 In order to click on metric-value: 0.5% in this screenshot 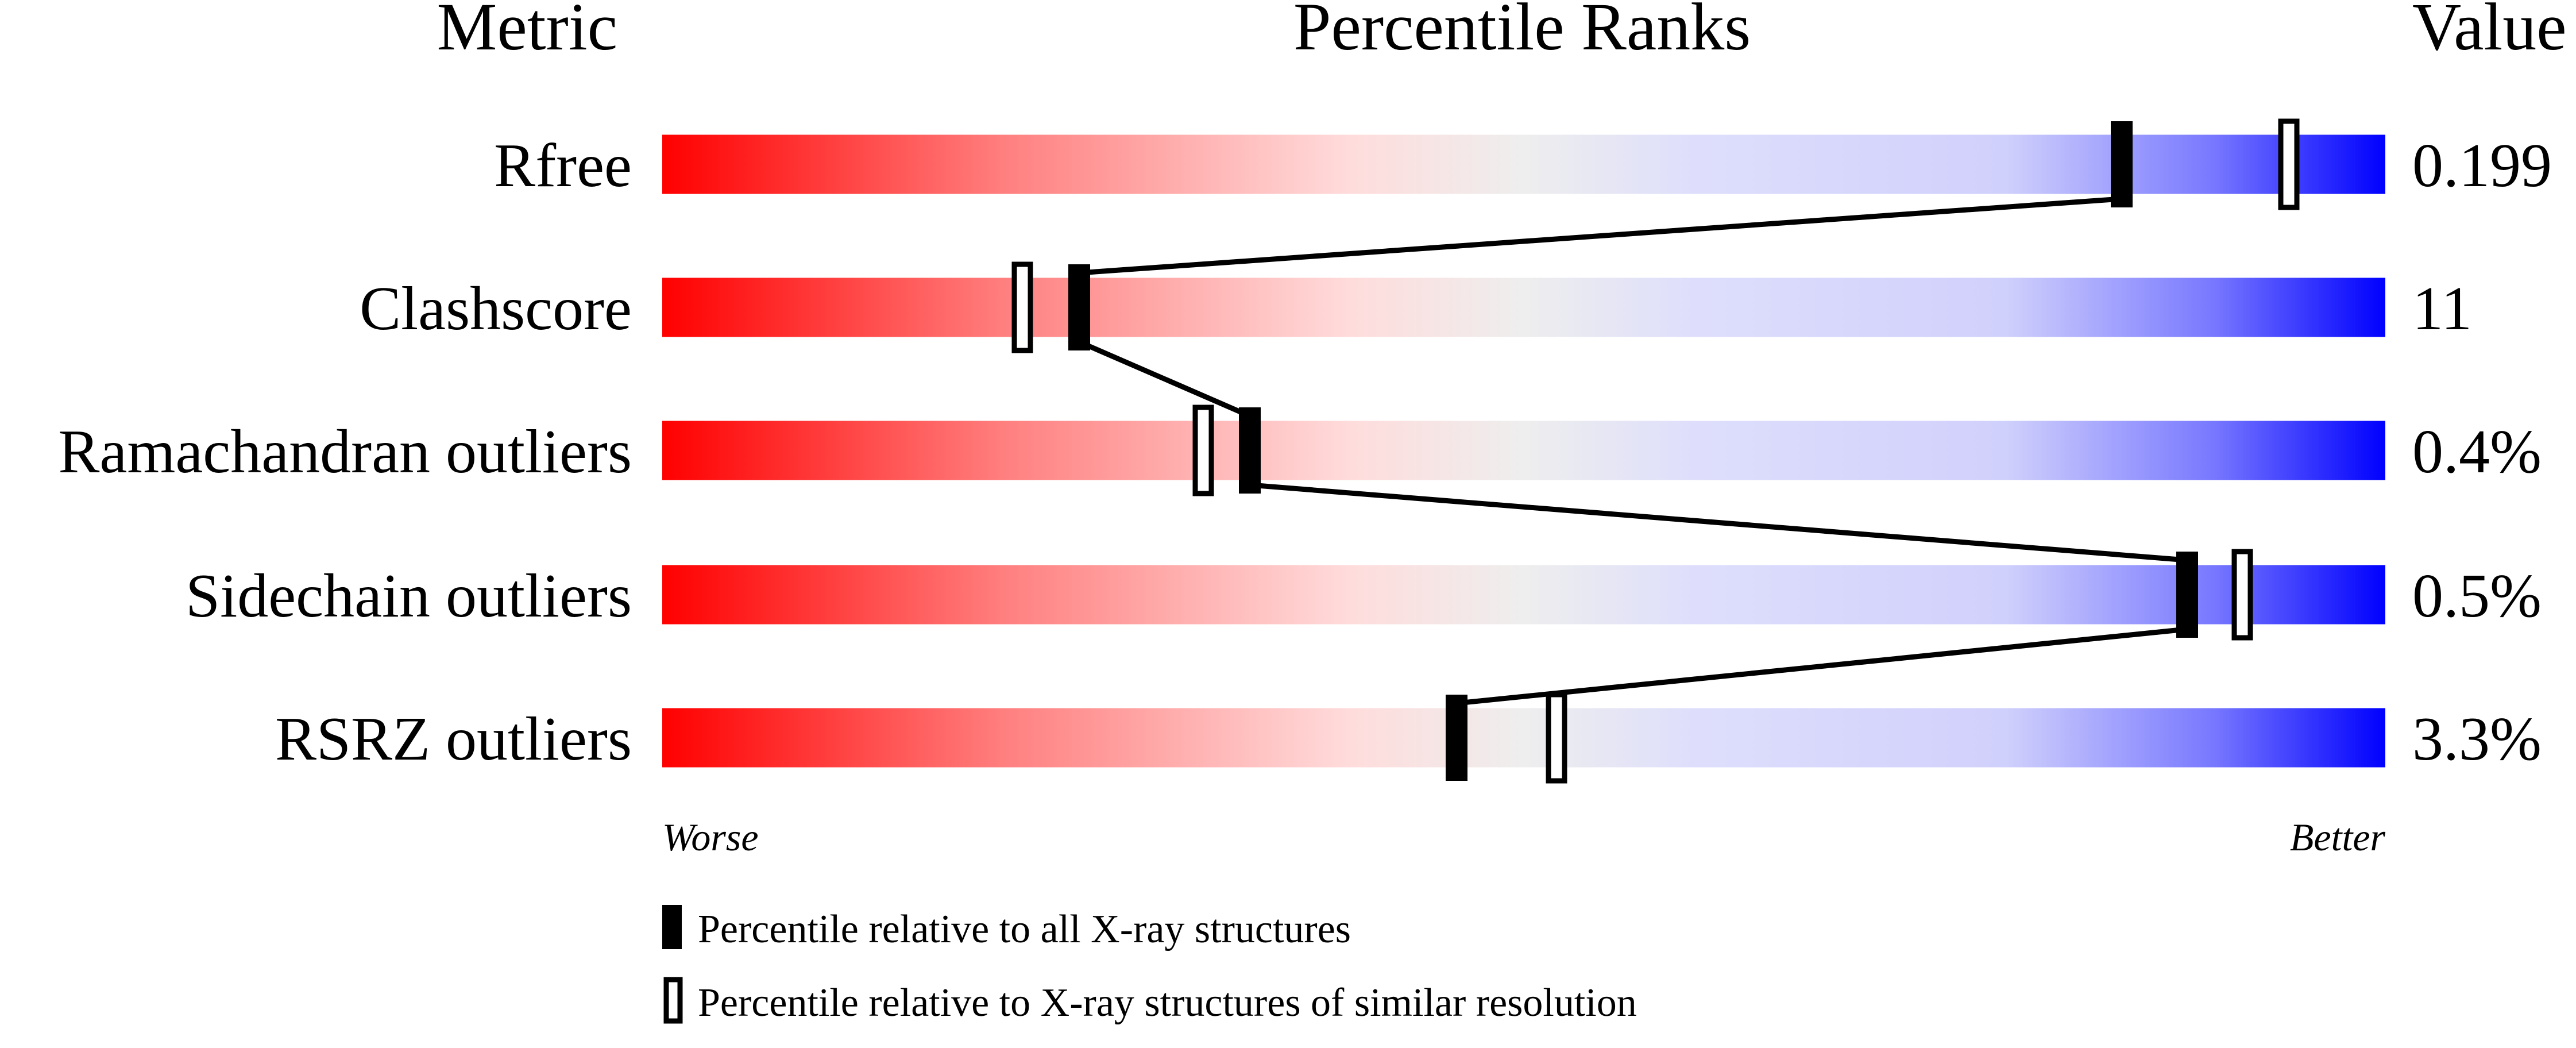, I will do `click(2477, 596)`.